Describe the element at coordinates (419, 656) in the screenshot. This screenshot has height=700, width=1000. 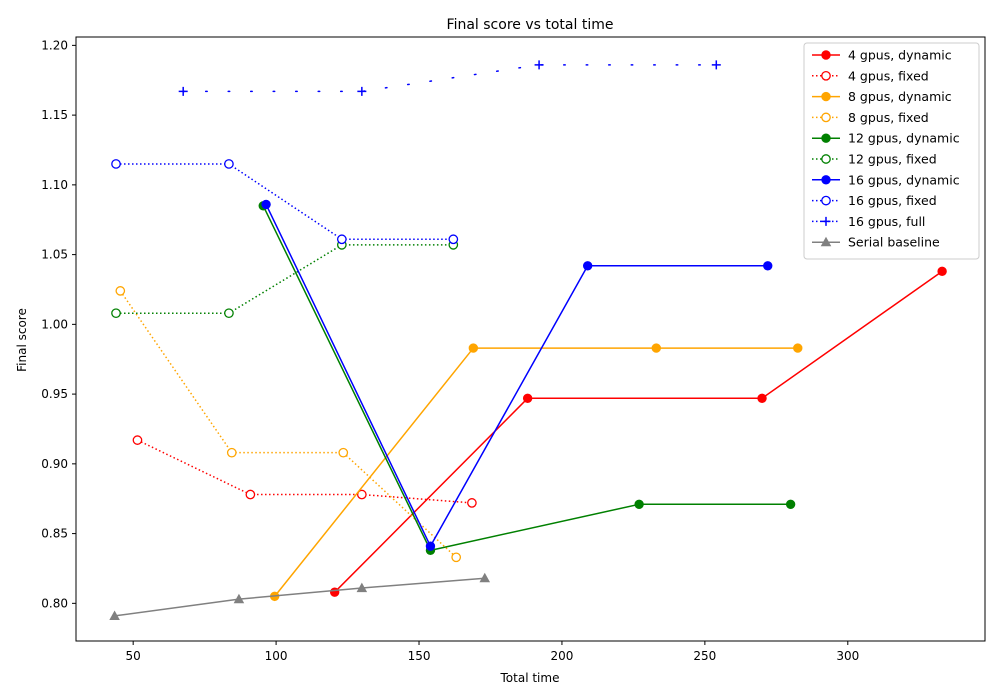
I see `x-tick-label: 150` at that location.